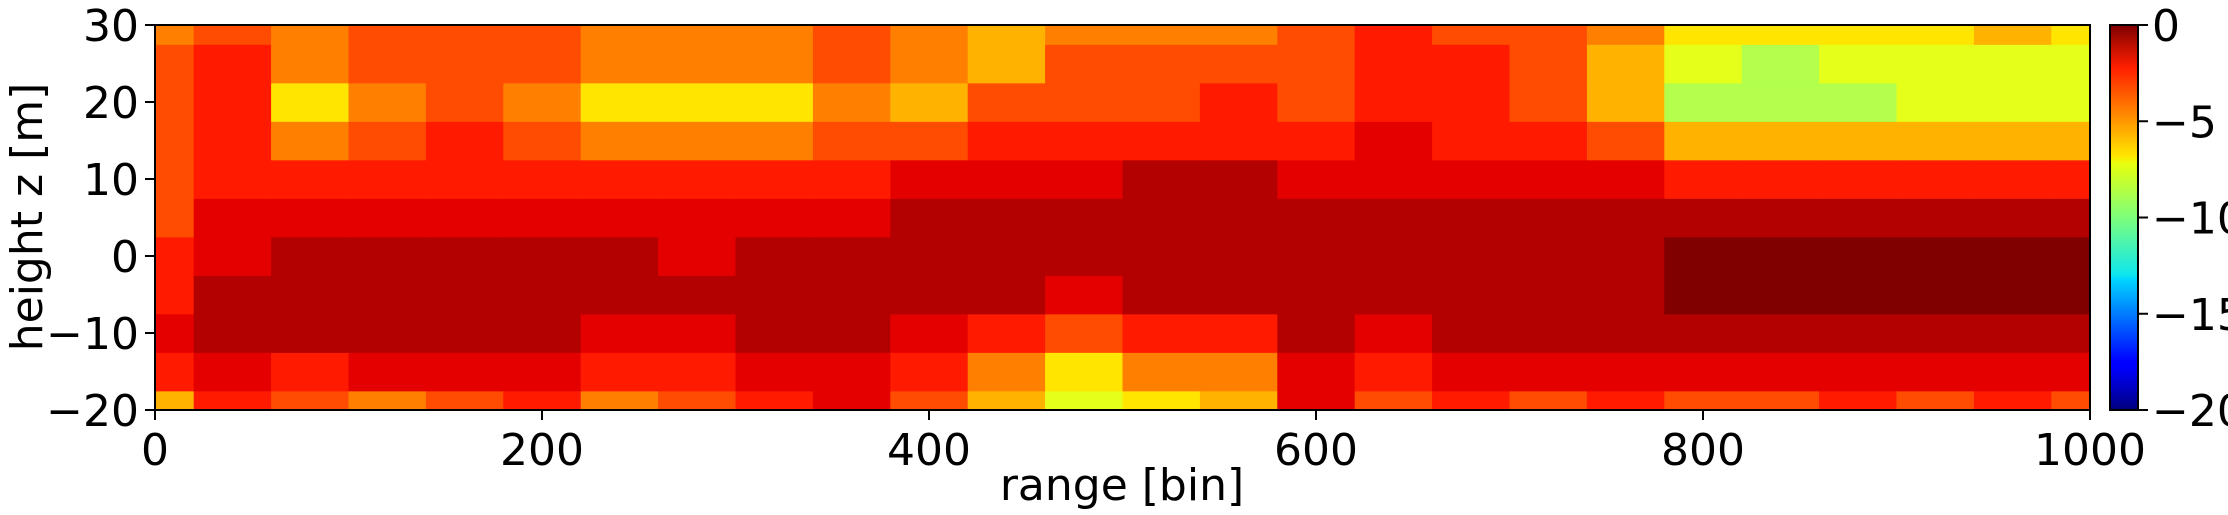 This screenshot has width=2228, height=515. What do you see at coordinates (125, 257) in the screenshot?
I see `y-tick-label: 0` at bounding box center [125, 257].